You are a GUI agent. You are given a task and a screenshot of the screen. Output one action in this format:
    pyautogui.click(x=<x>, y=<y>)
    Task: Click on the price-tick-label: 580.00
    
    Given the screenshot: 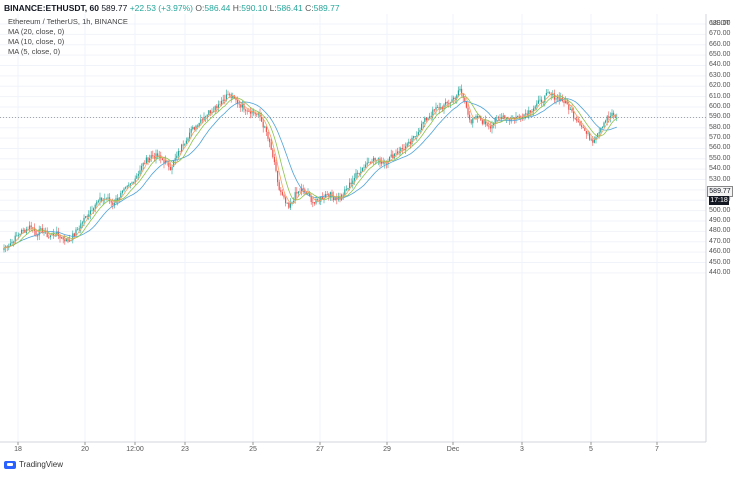 What is the action you would take?
    pyautogui.click(x=720, y=127)
    